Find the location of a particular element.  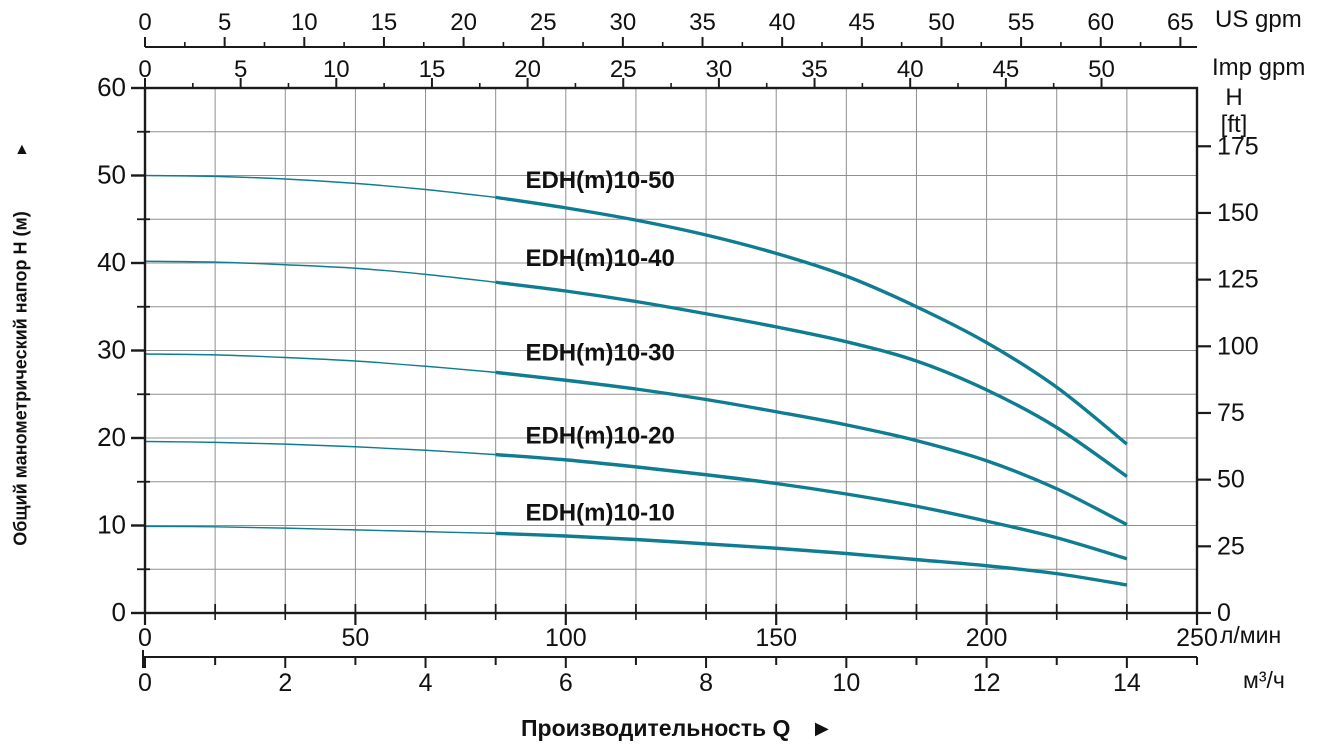

imp-gpm-tick-label: 45 is located at coordinates (1005, 69).